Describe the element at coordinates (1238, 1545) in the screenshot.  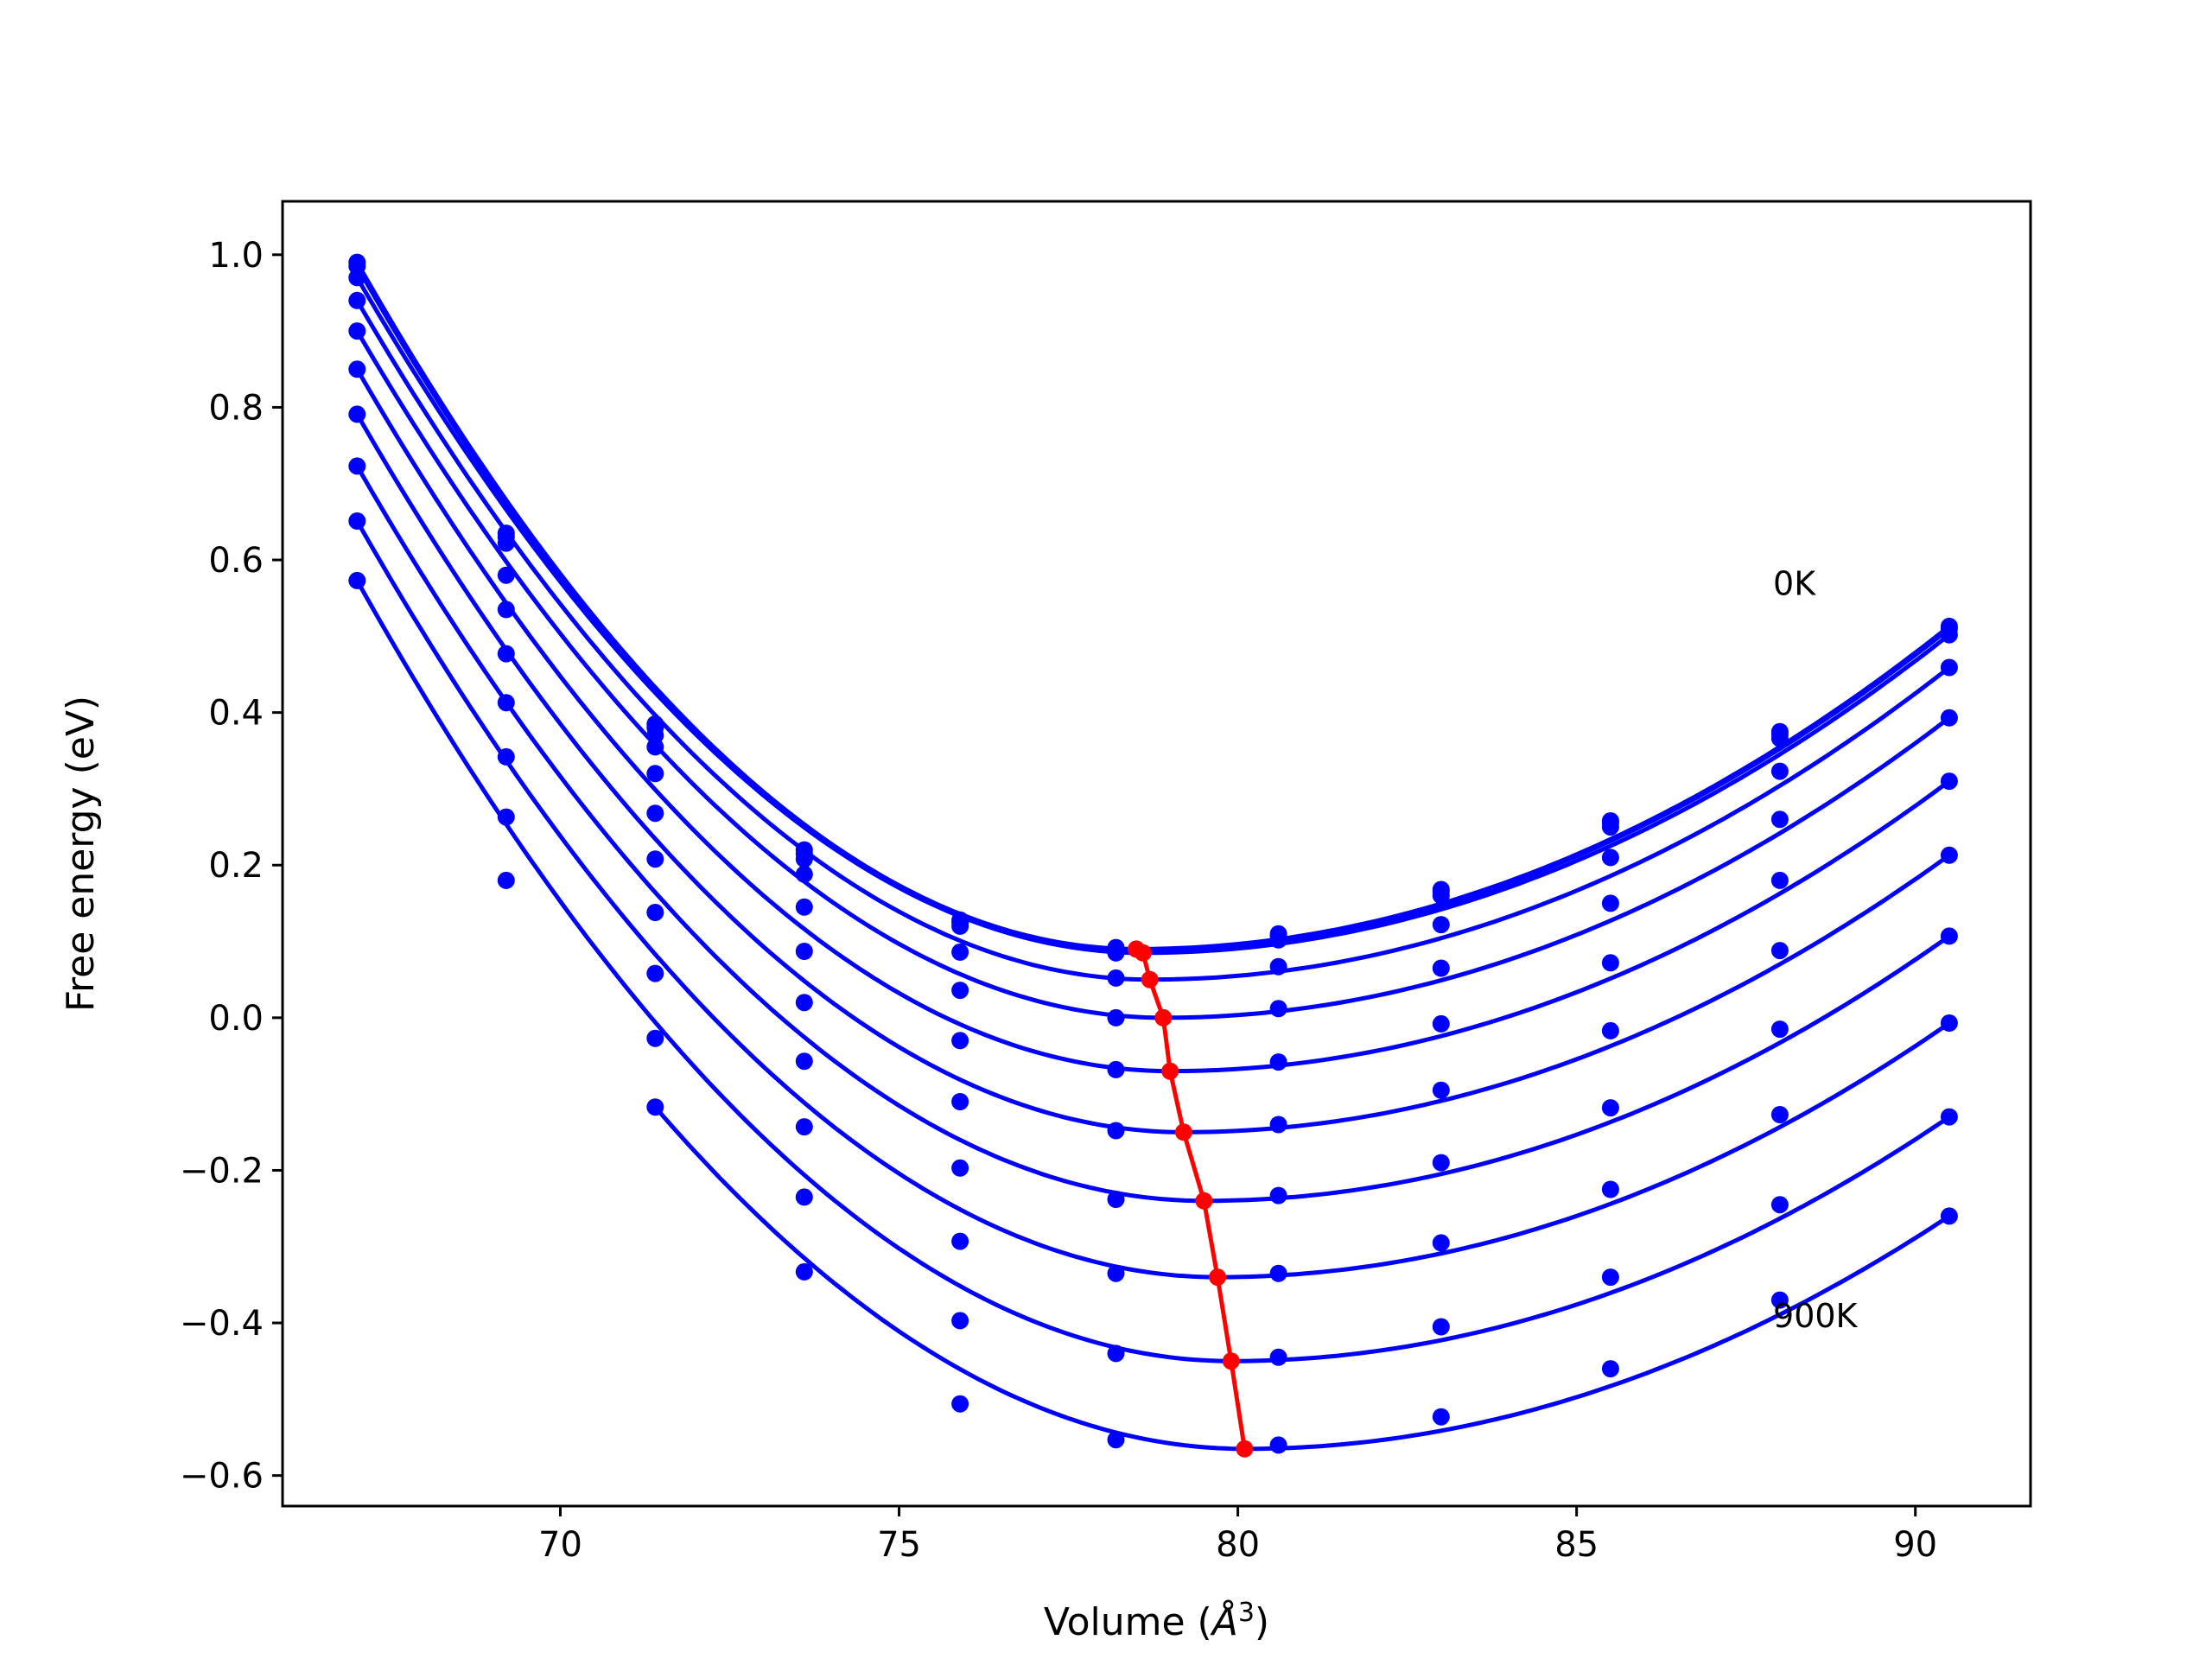
I see `x-tick-label: 80` at that location.